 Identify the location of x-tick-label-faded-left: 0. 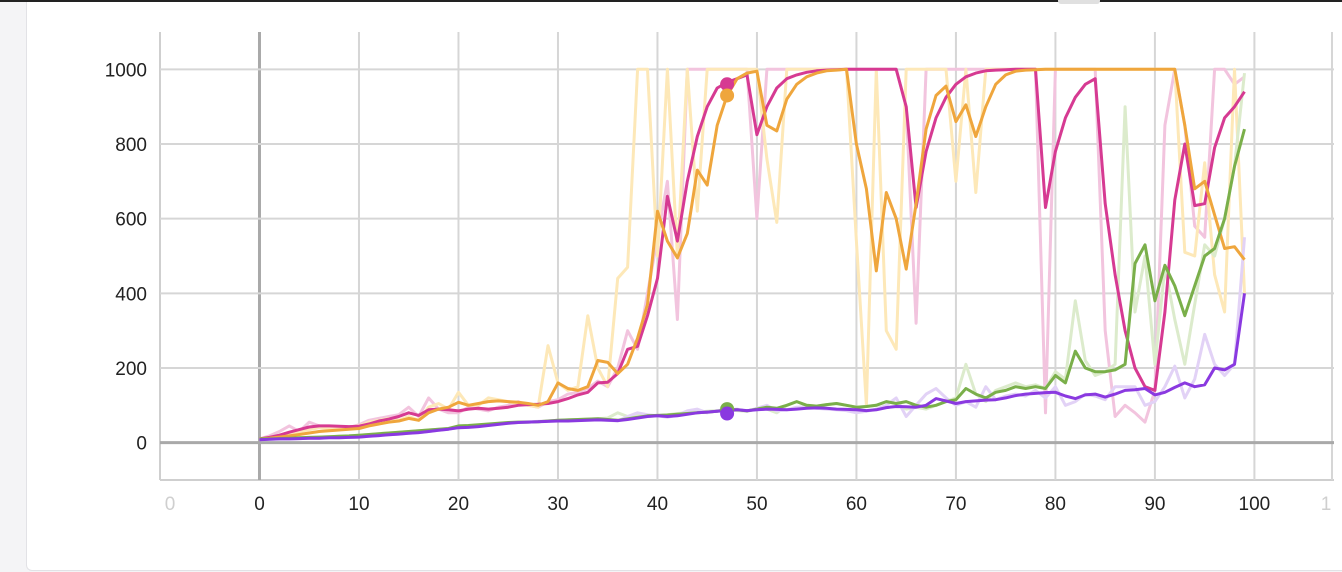
(170, 504).